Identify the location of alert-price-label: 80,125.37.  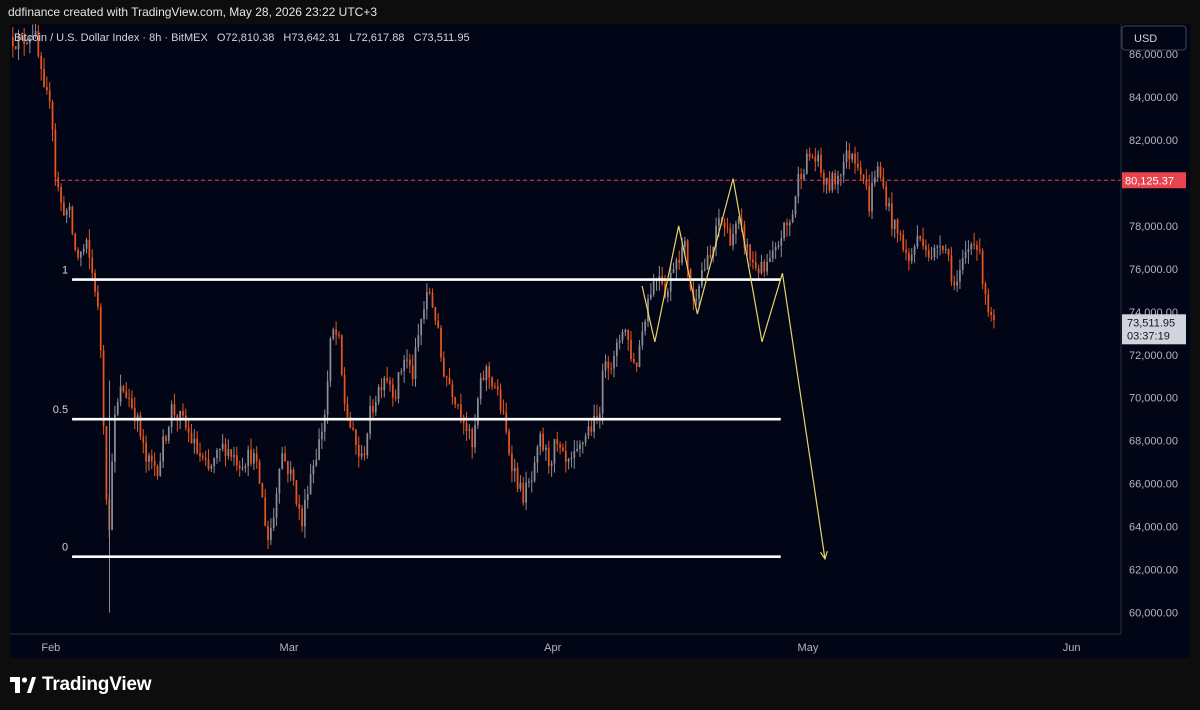
(1149, 181).